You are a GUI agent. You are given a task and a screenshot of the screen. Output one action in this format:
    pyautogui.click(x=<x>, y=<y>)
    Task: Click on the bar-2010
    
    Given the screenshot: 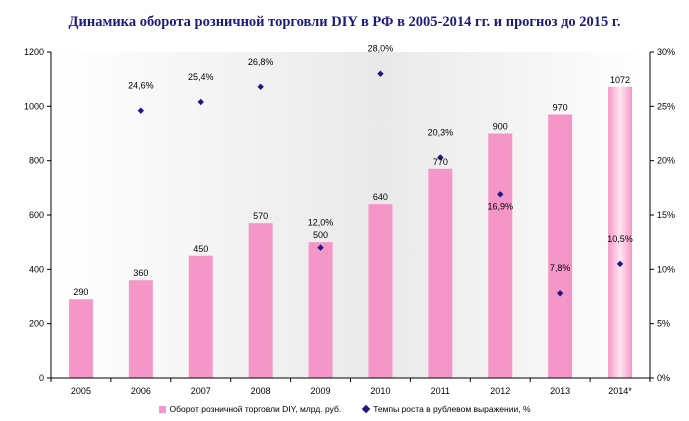 What is the action you would take?
    pyautogui.click(x=380, y=291)
    